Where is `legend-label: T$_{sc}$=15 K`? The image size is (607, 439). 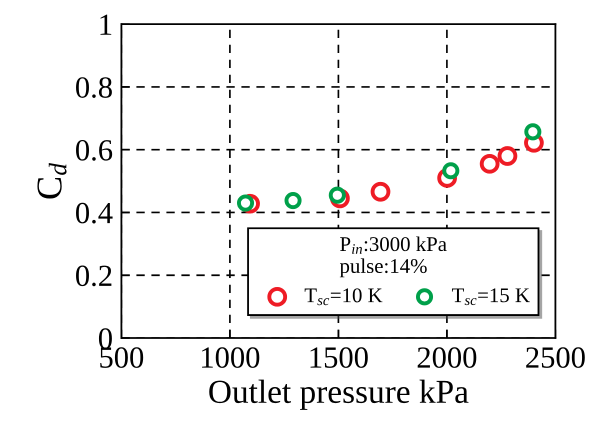 legend-label: T$_{sc}$=15 K is located at coordinates (491, 297).